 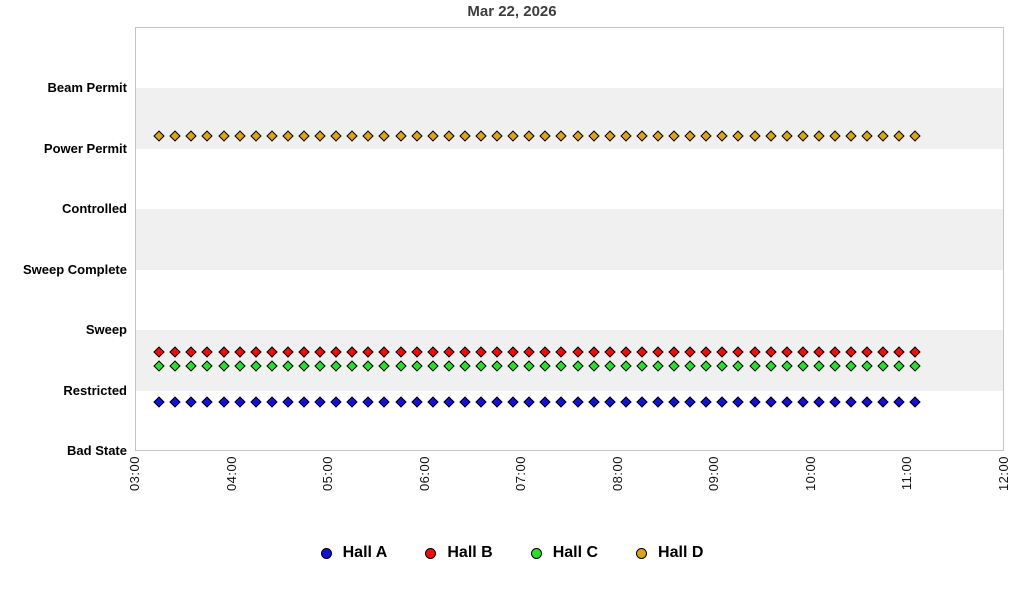 I want to click on legend-label: Hall D, so click(x=681, y=552).